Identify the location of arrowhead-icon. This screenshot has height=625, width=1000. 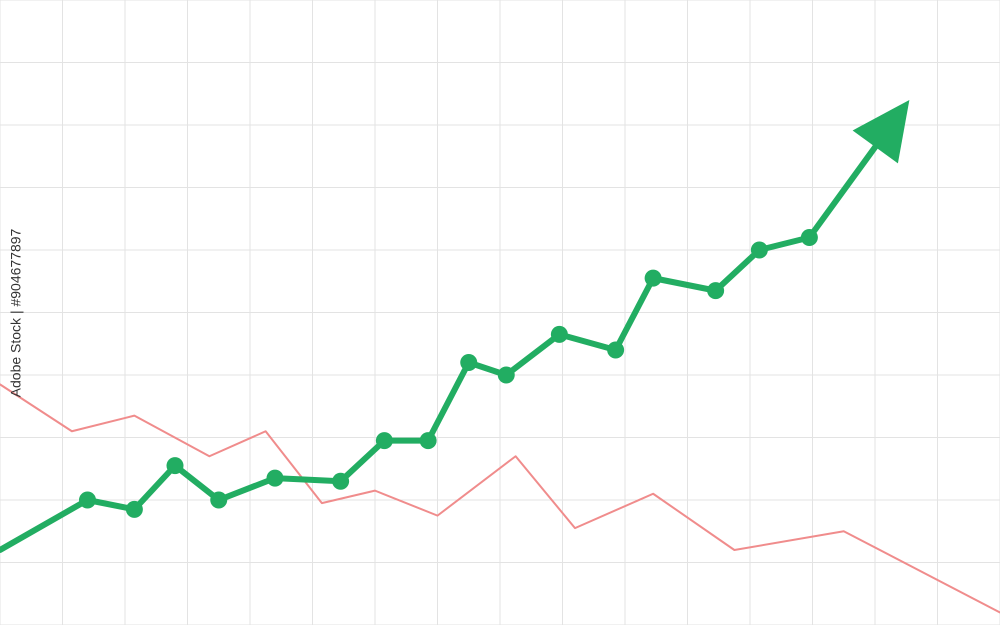
(881, 132).